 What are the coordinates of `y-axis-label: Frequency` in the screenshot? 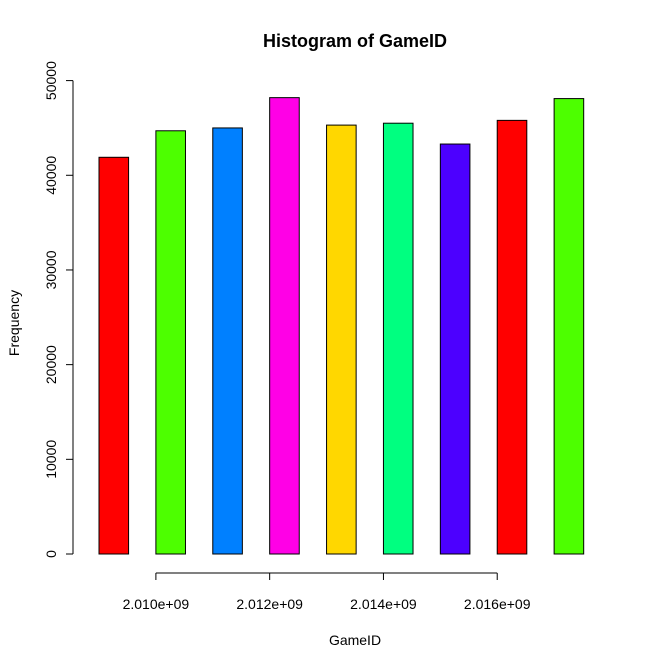 It's located at (14, 323).